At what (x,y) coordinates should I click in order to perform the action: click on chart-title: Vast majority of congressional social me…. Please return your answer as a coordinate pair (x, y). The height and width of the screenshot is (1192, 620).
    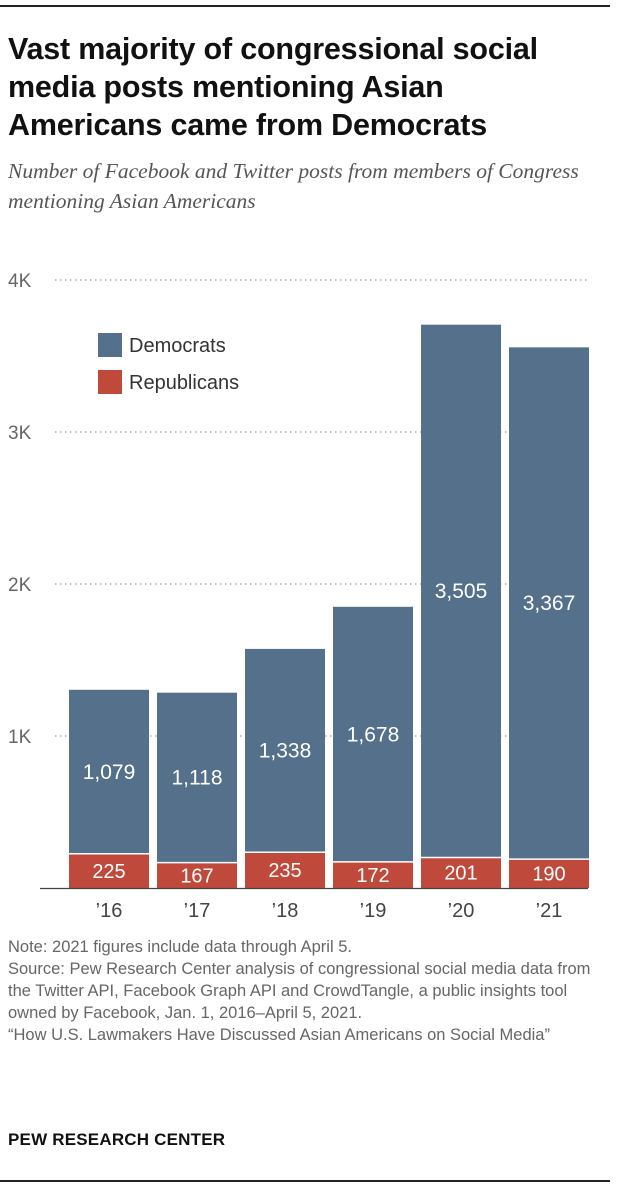
    Looking at the image, I should click on (273, 87).